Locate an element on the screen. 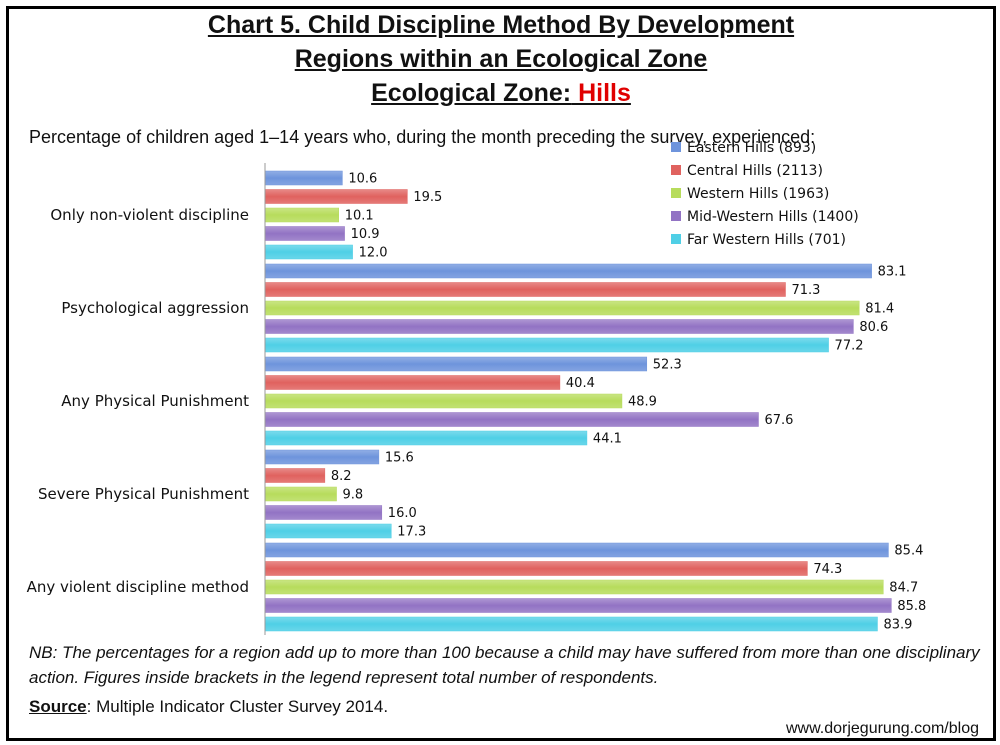  category-label: Any Physical Punishment is located at coordinates (155, 401).